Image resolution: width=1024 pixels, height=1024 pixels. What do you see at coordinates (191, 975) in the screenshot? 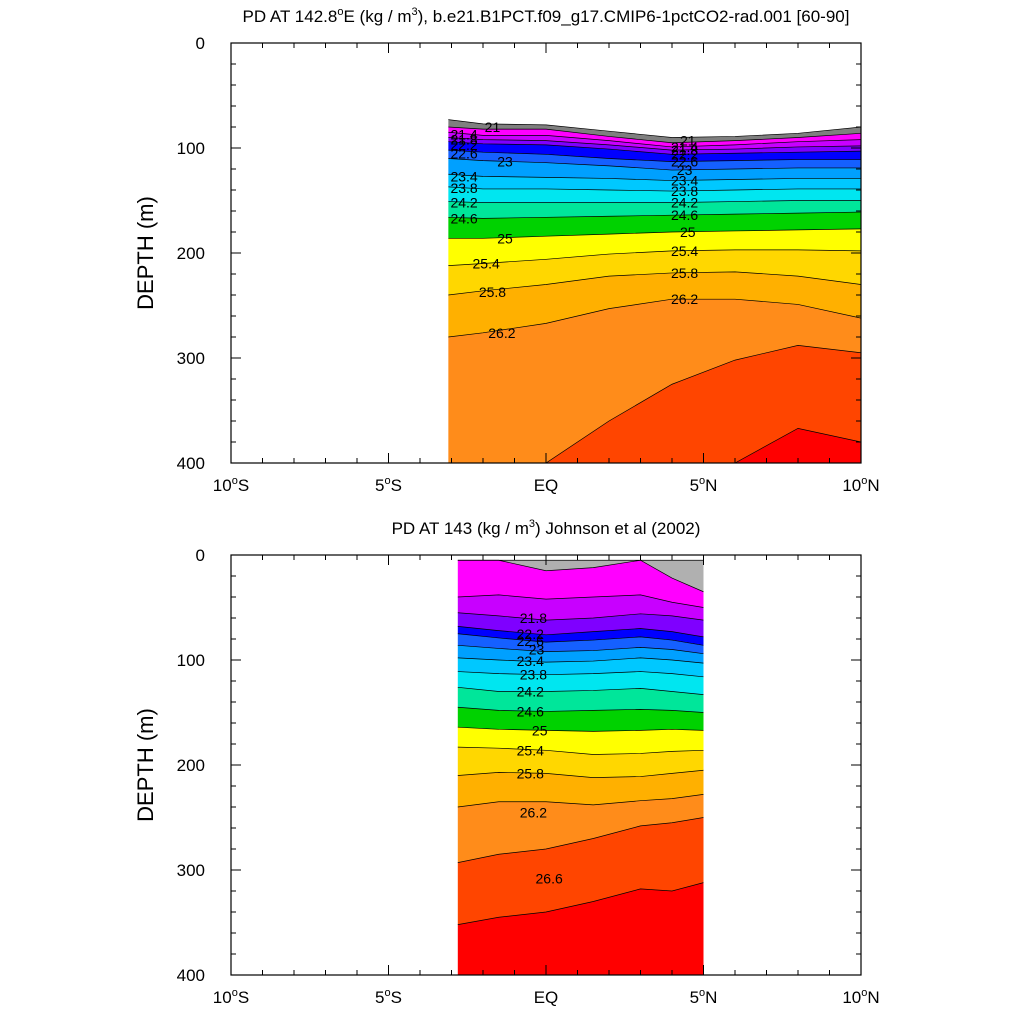
I see `y-tick-label: 400` at bounding box center [191, 975].